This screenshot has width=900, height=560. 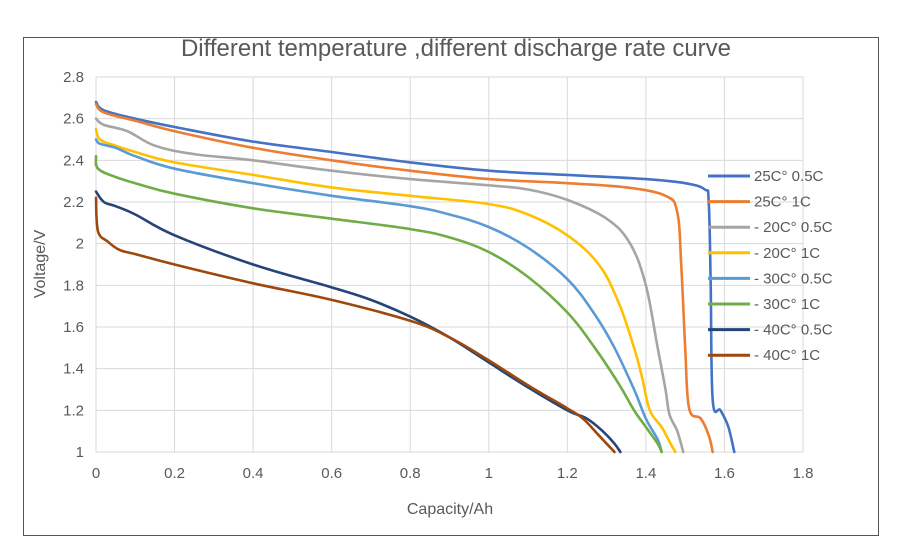 What do you see at coordinates (787, 253) in the screenshot?
I see `legend-label: - 20C° 1C` at bounding box center [787, 253].